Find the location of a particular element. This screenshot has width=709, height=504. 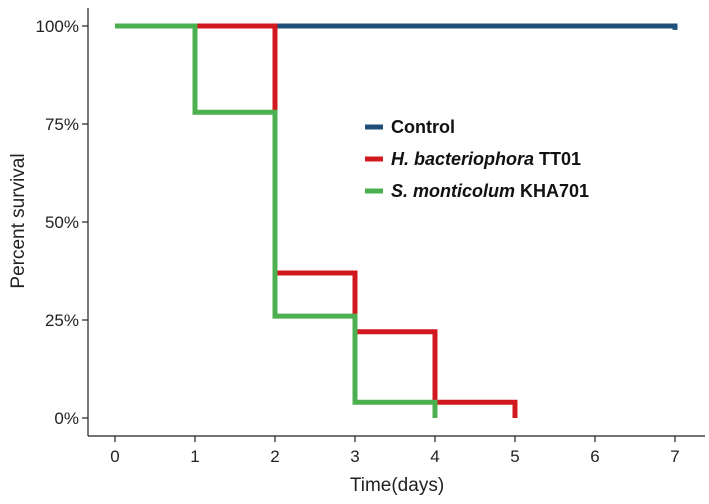

x-tick-label: 4 is located at coordinates (434, 456).